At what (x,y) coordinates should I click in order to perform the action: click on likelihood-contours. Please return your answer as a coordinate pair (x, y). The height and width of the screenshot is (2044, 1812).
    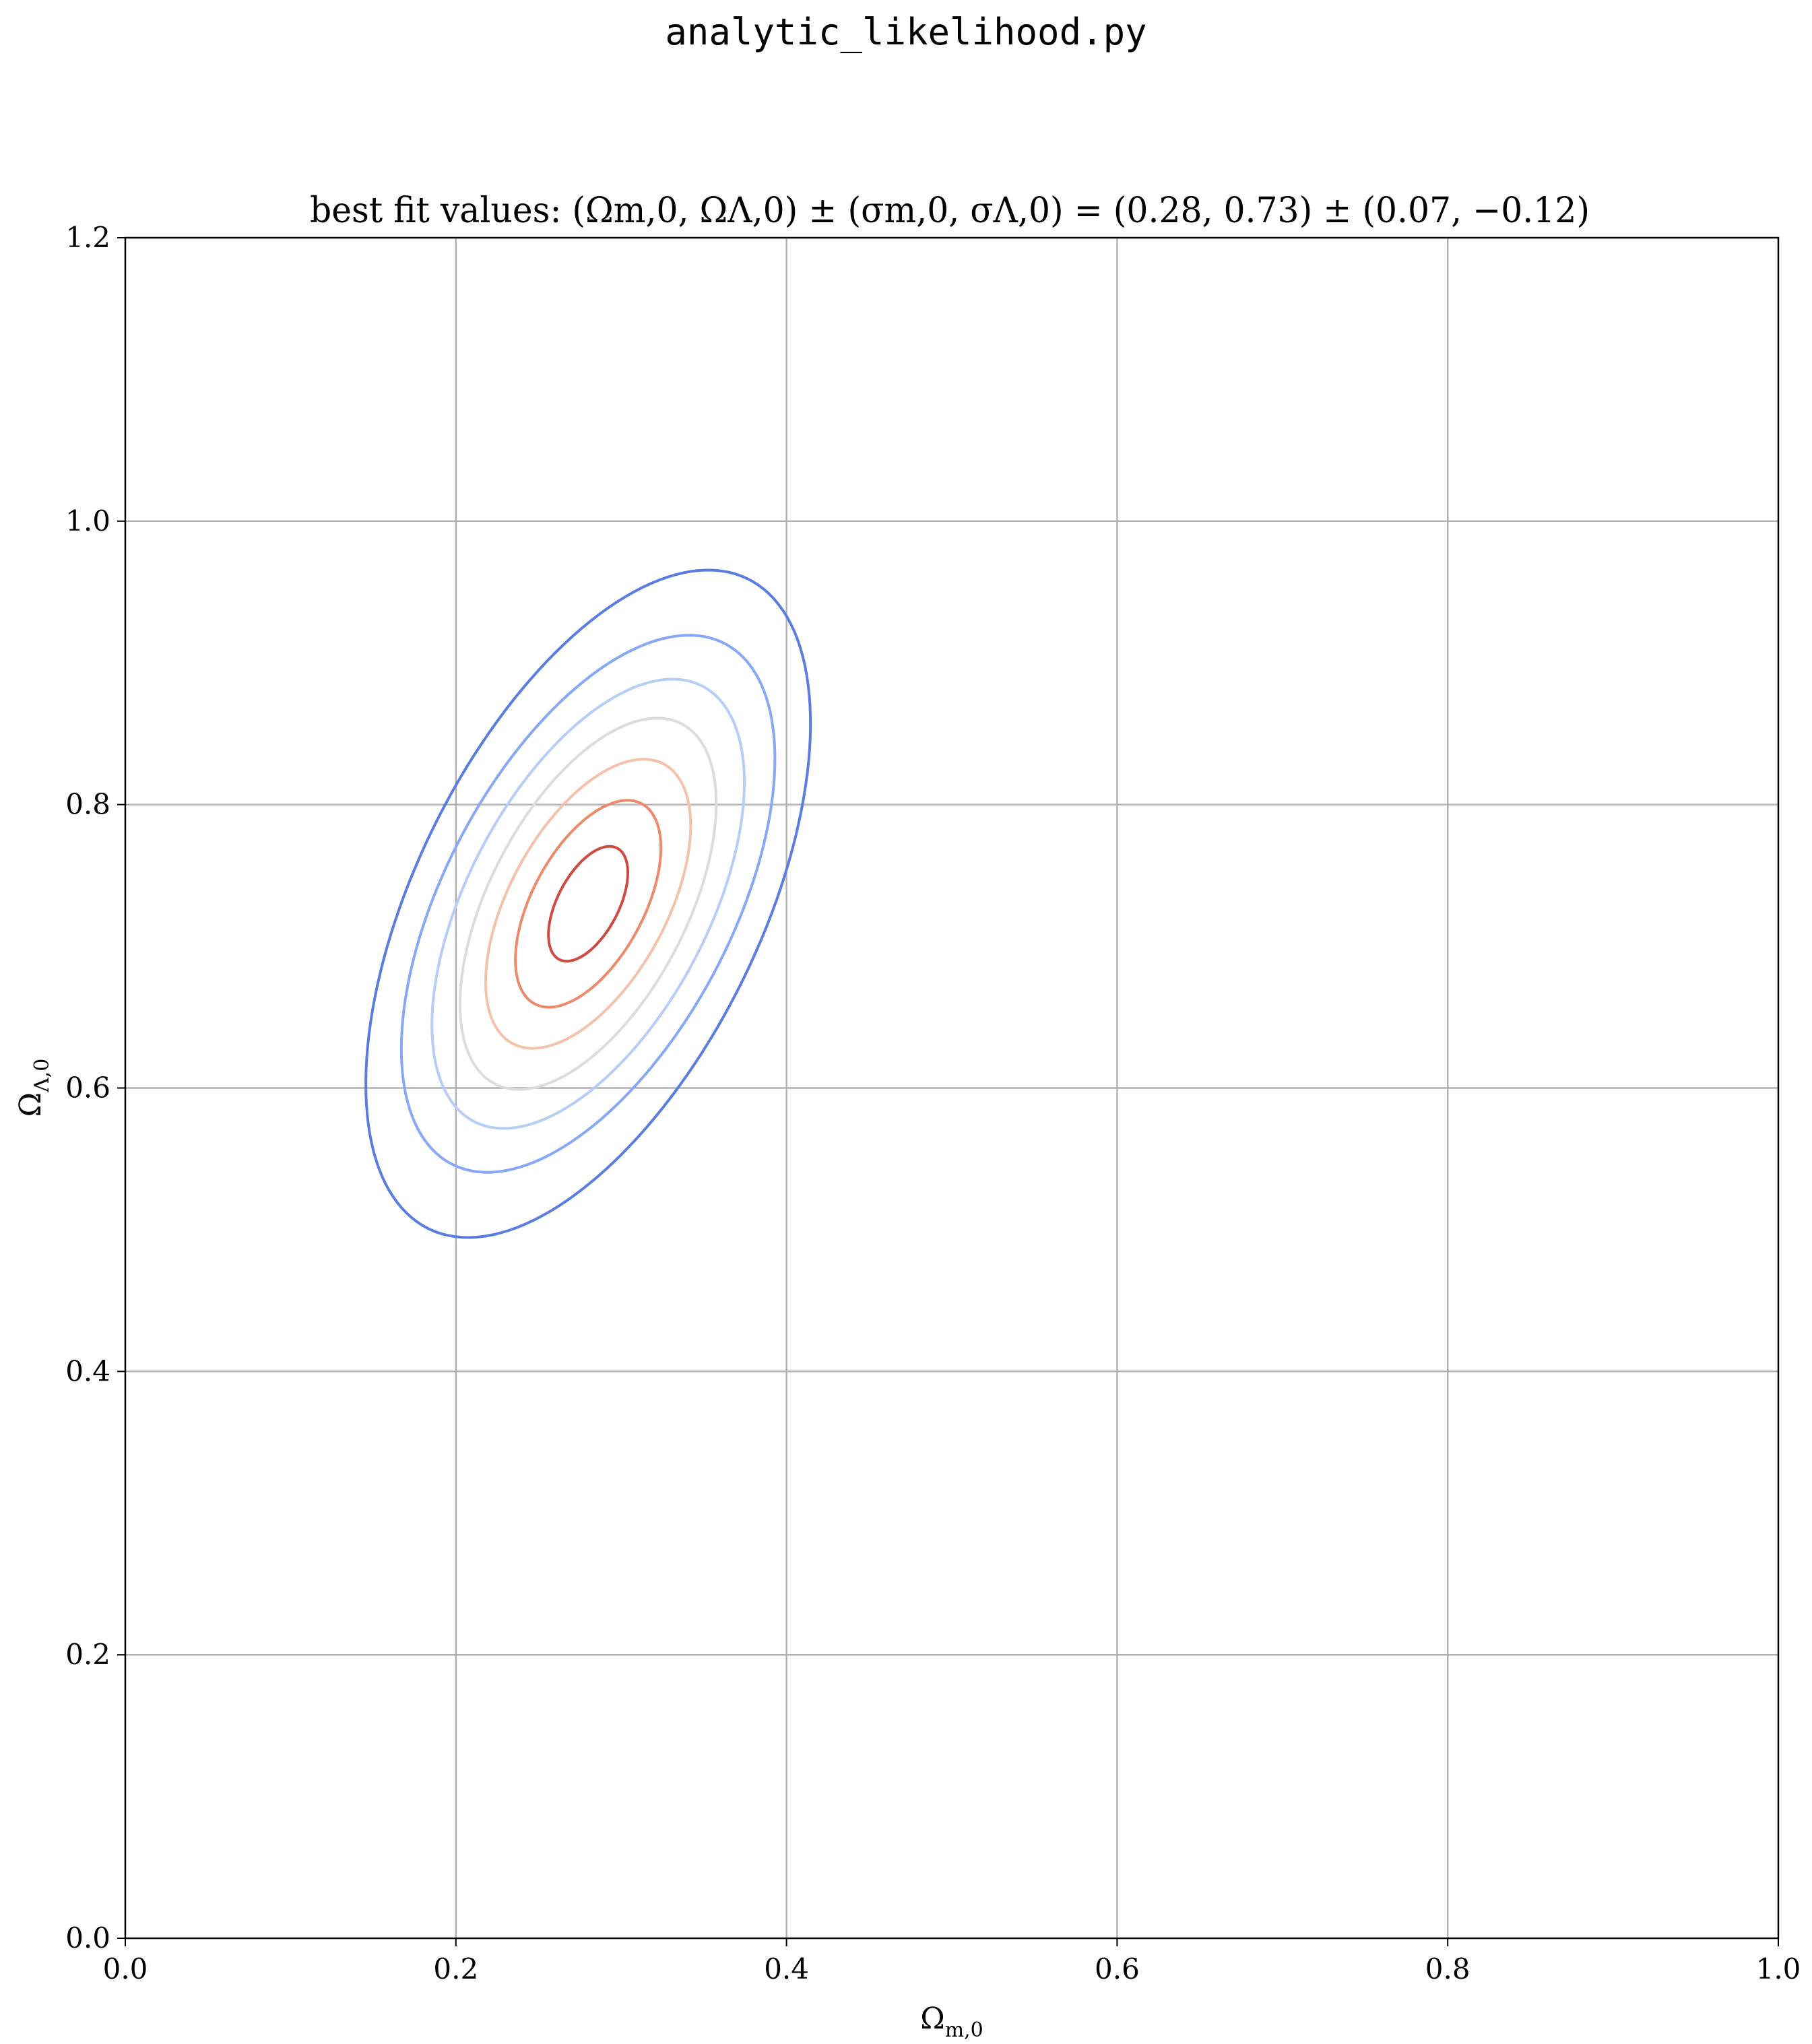
    Looking at the image, I should click on (588, 903).